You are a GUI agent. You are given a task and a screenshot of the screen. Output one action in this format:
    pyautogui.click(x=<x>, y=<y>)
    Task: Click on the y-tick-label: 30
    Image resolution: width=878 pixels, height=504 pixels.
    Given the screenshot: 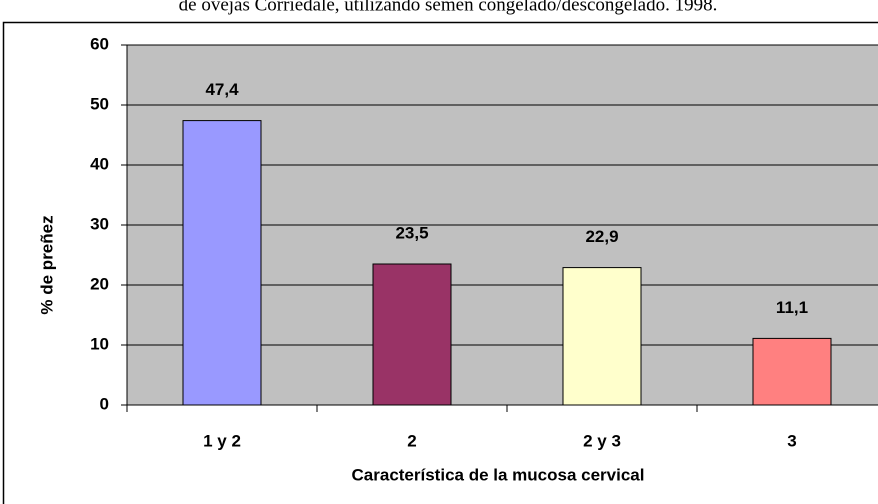 What is the action you would take?
    pyautogui.click(x=99, y=223)
    